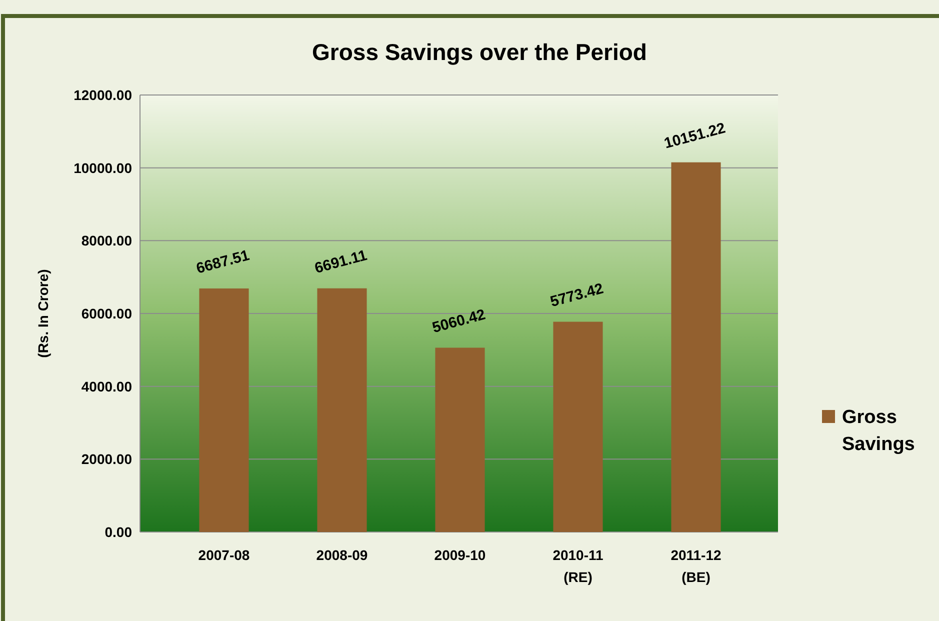  I want to click on data-label: 5773.42, so click(577, 295).